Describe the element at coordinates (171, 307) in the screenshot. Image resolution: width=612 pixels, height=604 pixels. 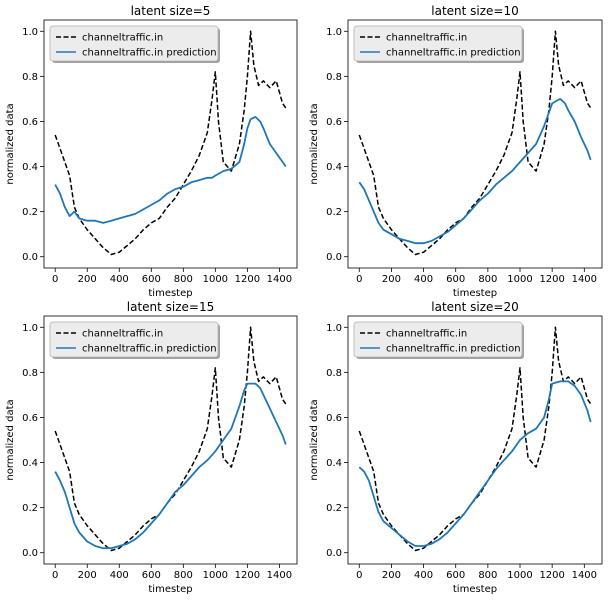
I see `subplot-title: latent size=15` at that location.